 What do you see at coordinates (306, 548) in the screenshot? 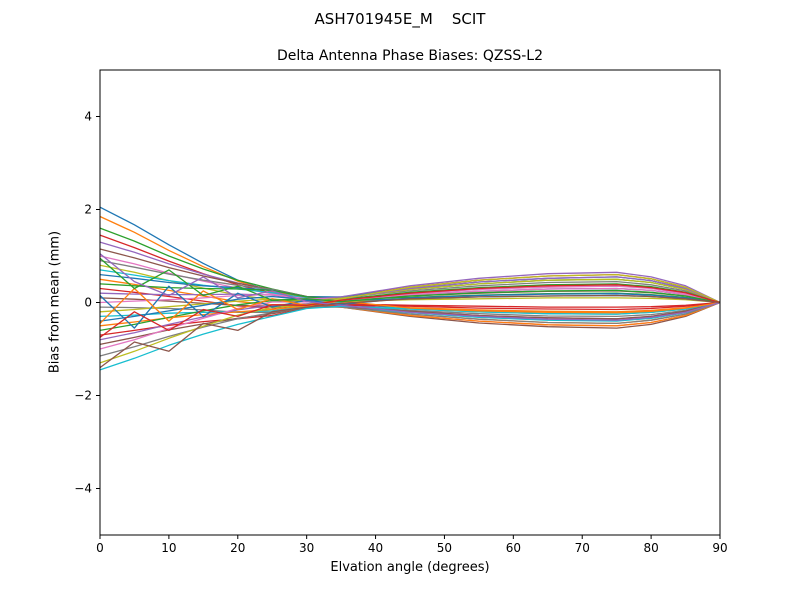
I see `x-tick-label: 30` at bounding box center [306, 548].